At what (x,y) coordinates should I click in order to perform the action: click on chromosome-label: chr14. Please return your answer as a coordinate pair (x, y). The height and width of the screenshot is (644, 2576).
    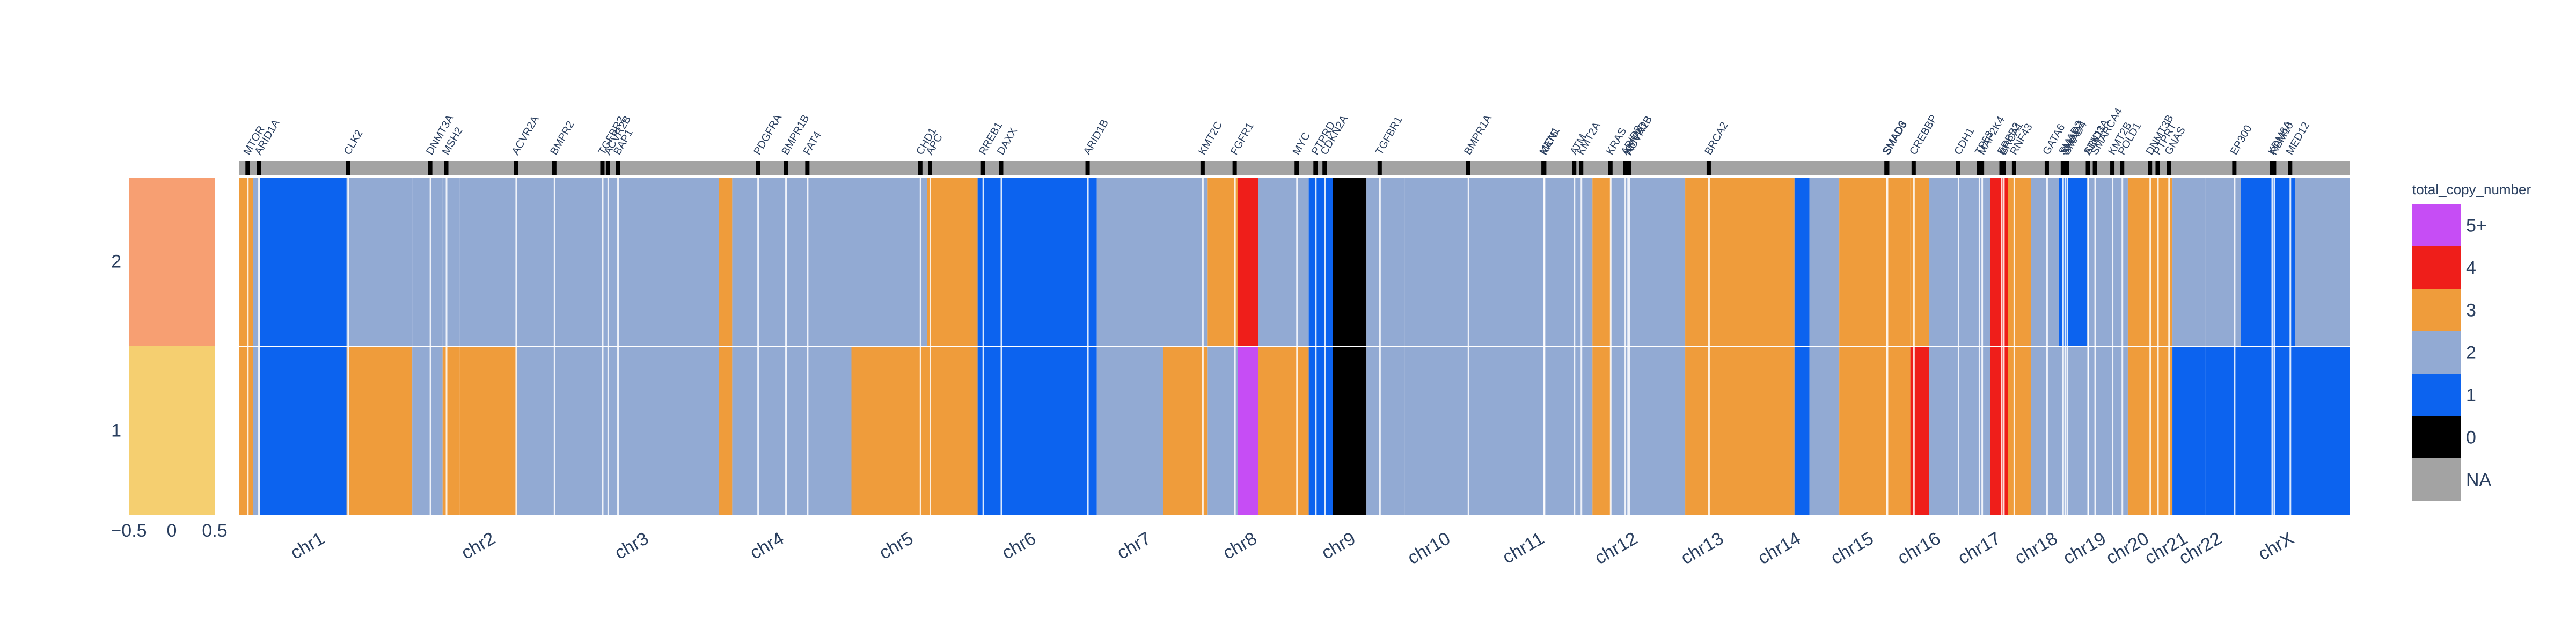
    Looking at the image, I should click on (1779, 548).